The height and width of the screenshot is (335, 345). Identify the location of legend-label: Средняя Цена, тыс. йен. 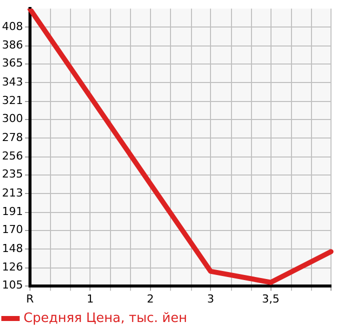
(106, 318).